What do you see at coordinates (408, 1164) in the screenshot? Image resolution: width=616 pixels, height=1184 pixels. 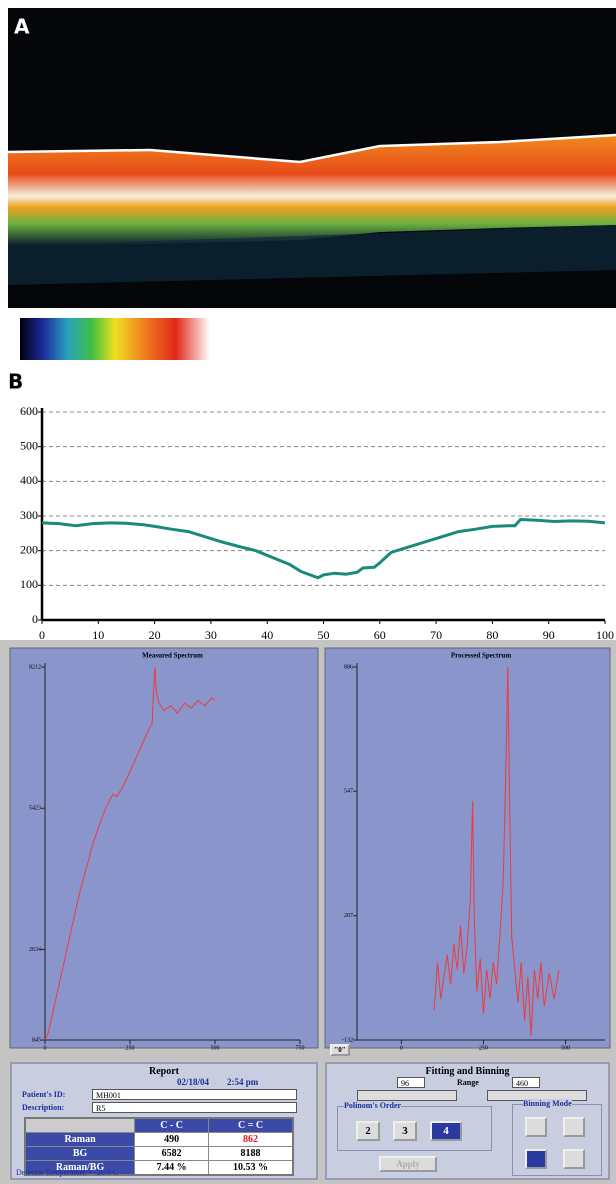 I see `apply-button: Apply` at bounding box center [408, 1164].